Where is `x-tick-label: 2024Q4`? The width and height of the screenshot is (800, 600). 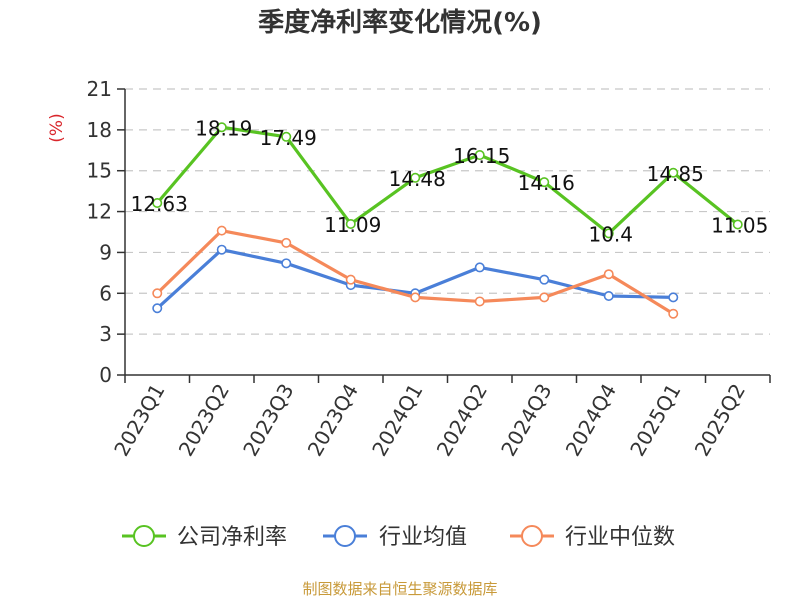 x-tick-label: 2024Q4 is located at coordinates (591, 420).